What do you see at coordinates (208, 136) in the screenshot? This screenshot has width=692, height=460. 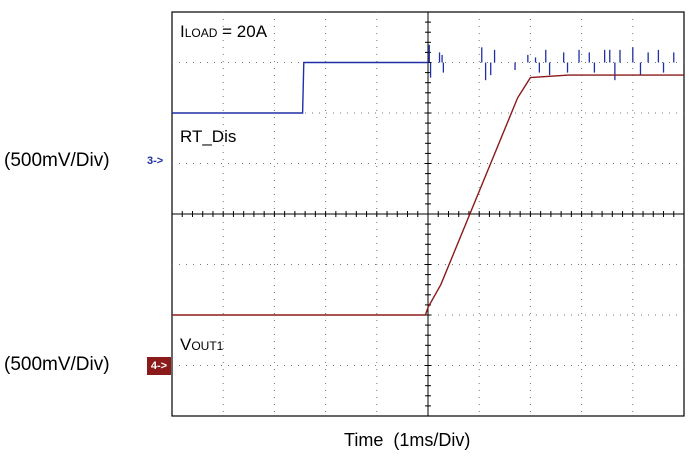 I see `series-label-rt-dis: RT_Dis` at bounding box center [208, 136].